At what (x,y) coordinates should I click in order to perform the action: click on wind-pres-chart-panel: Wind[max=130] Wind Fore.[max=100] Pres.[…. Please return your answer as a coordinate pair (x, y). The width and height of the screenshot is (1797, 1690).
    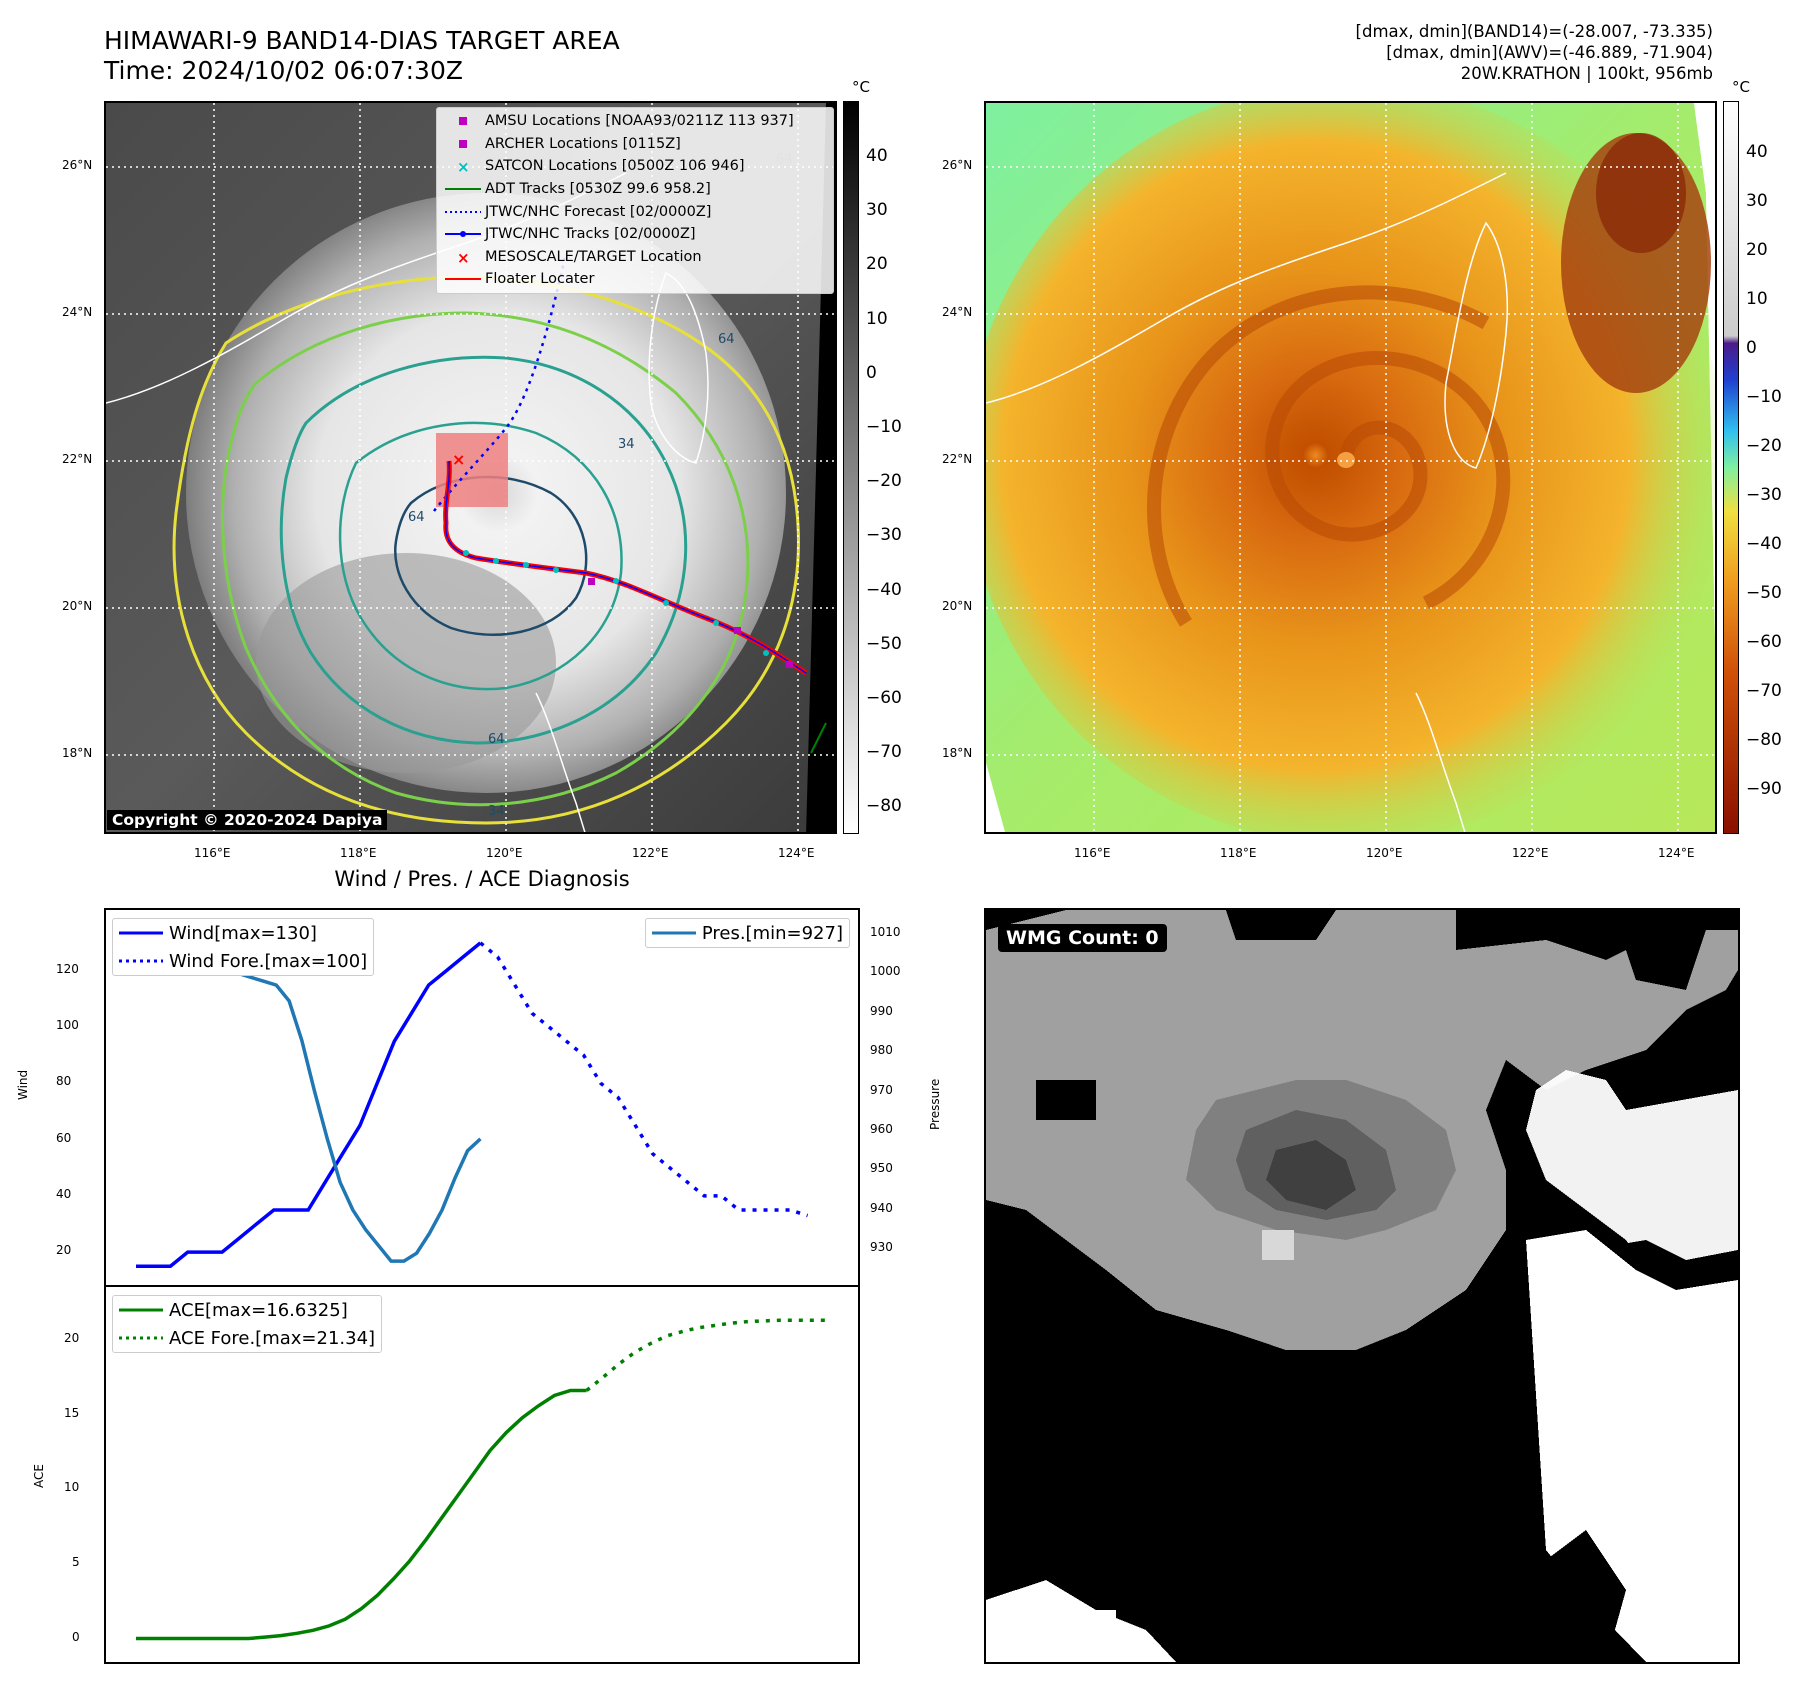
    Looking at the image, I should click on (482, 1097).